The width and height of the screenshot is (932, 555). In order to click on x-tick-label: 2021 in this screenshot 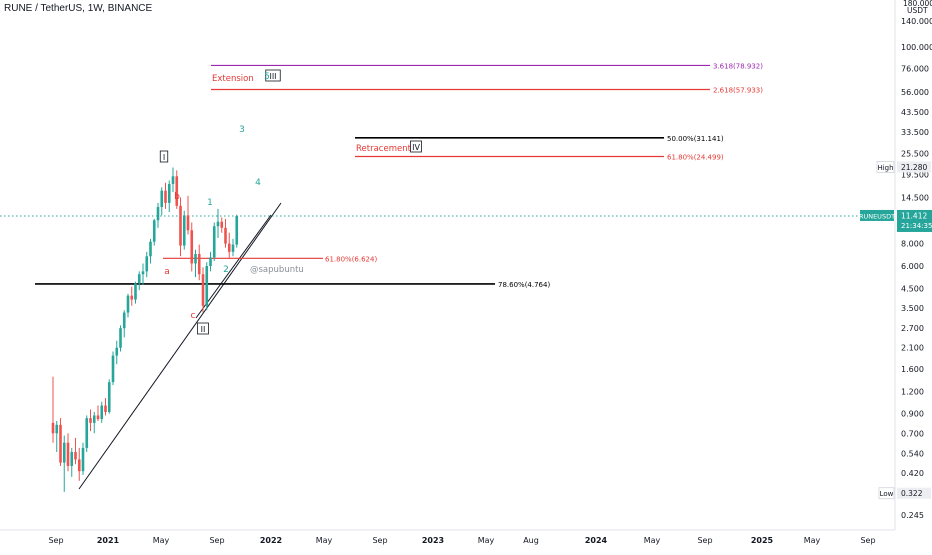, I will do `click(108, 540)`.